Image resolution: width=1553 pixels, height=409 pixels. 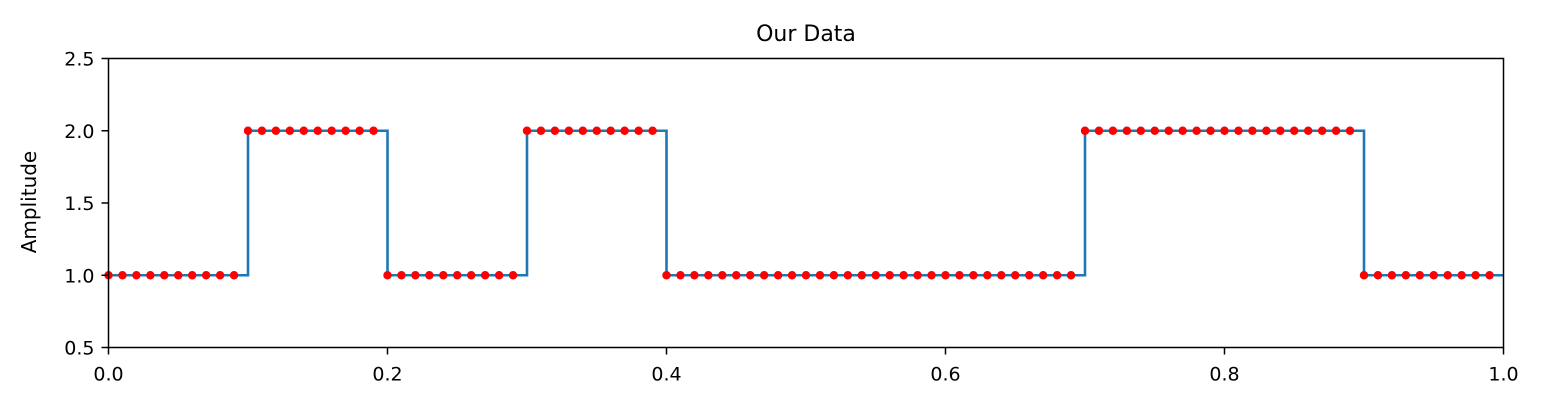 What do you see at coordinates (666, 375) in the screenshot?
I see `x-tick-label: 0.4` at bounding box center [666, 375].